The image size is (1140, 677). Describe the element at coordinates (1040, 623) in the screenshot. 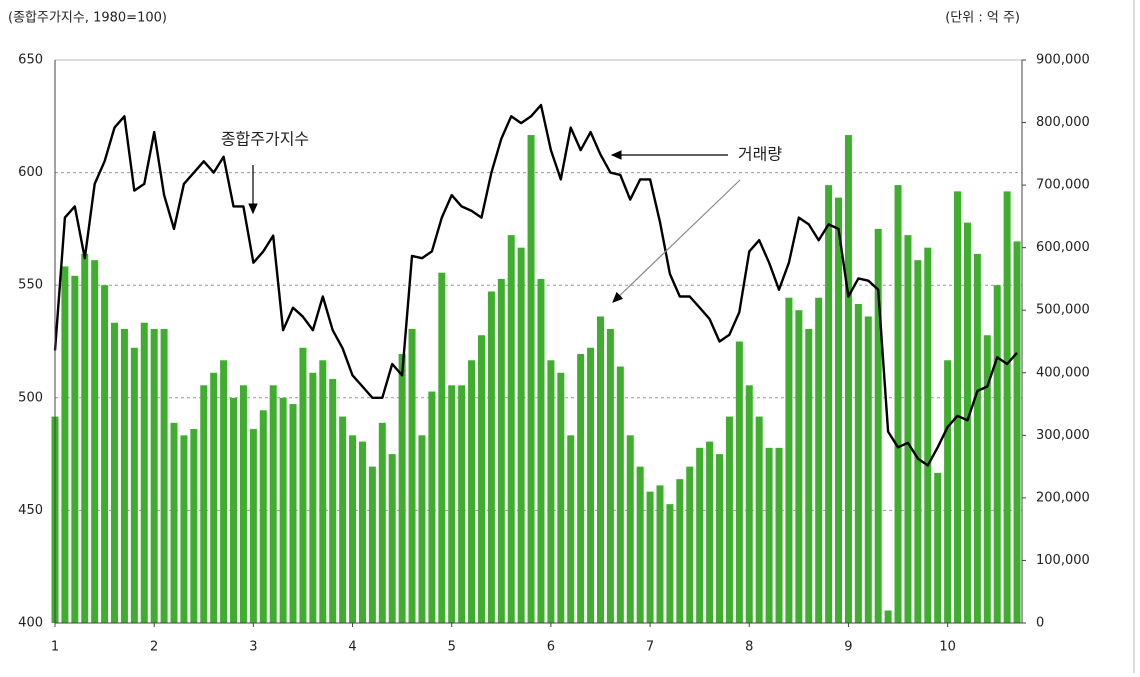

I see `y2-tick-label: 0` at that location.